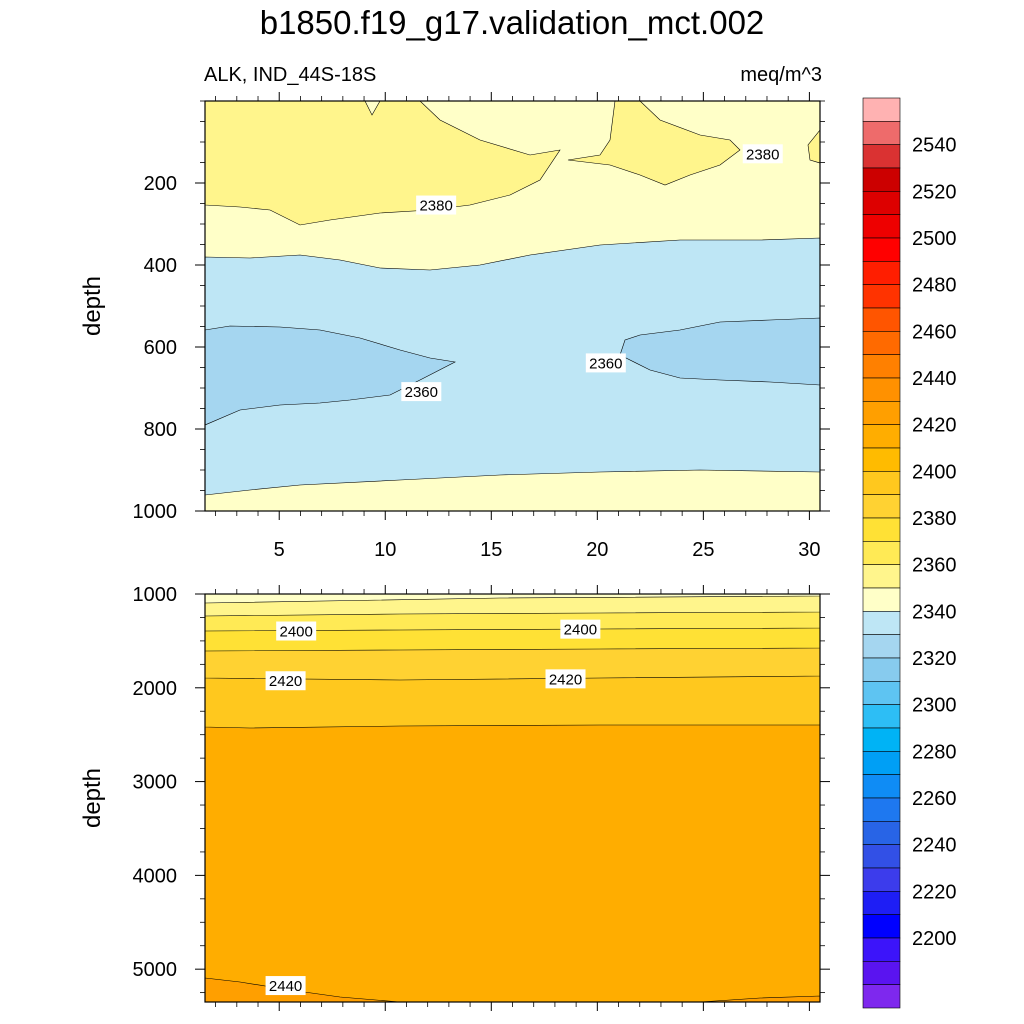 Image resolution: width=1024 pixels, height=1024 pixels. What do you see at coordinates (759, 998) in the screenshot?
I see `region-2440-right` at bounding box center [759, 998].